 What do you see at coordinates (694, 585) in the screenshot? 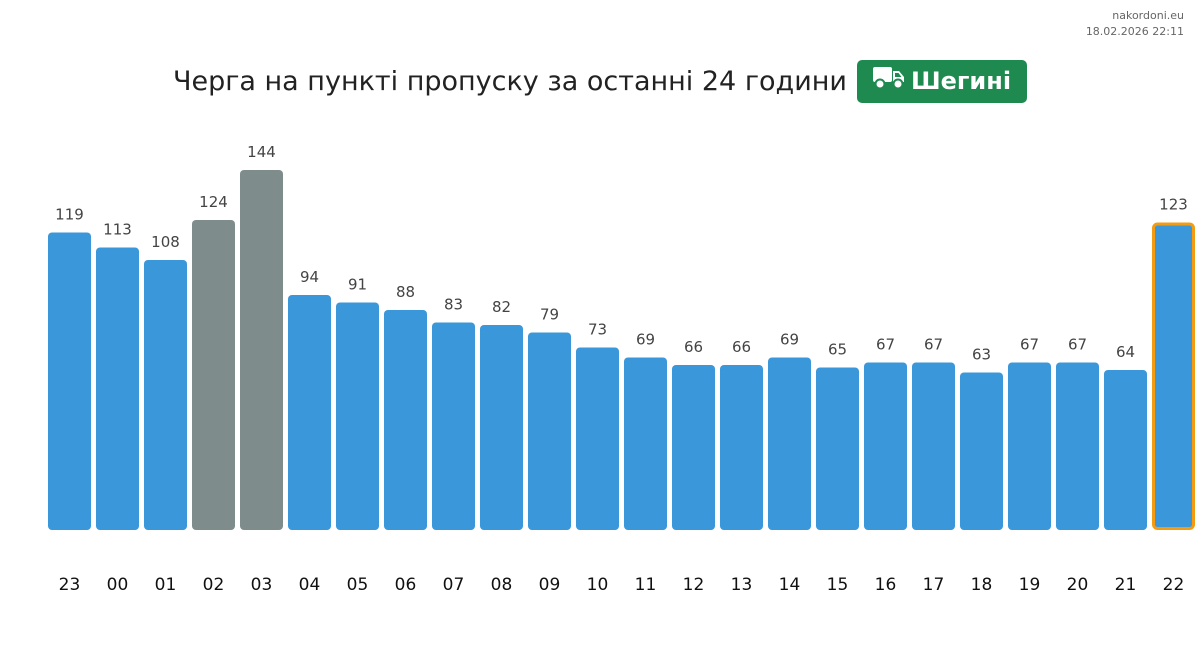
I see `hour-tick-label: 12` at bounding box center [694, 585].